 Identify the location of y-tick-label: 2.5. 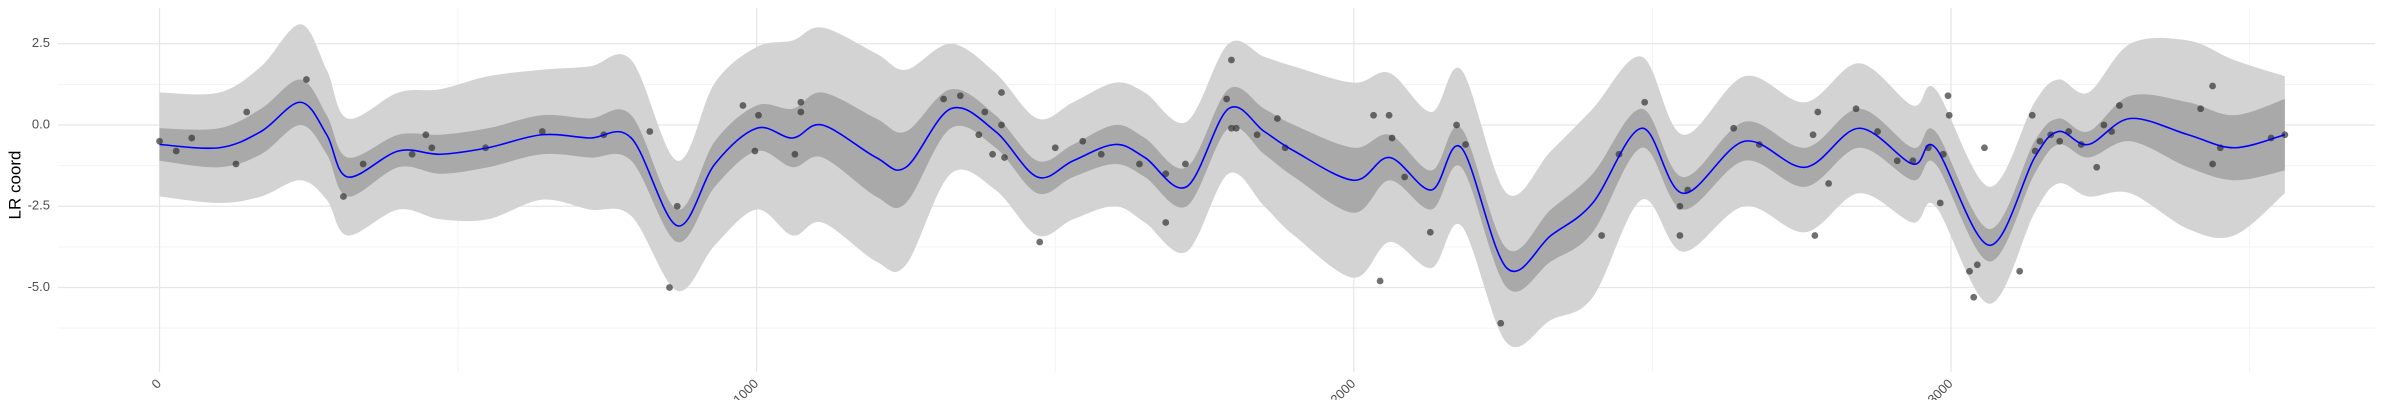
(41, 42).